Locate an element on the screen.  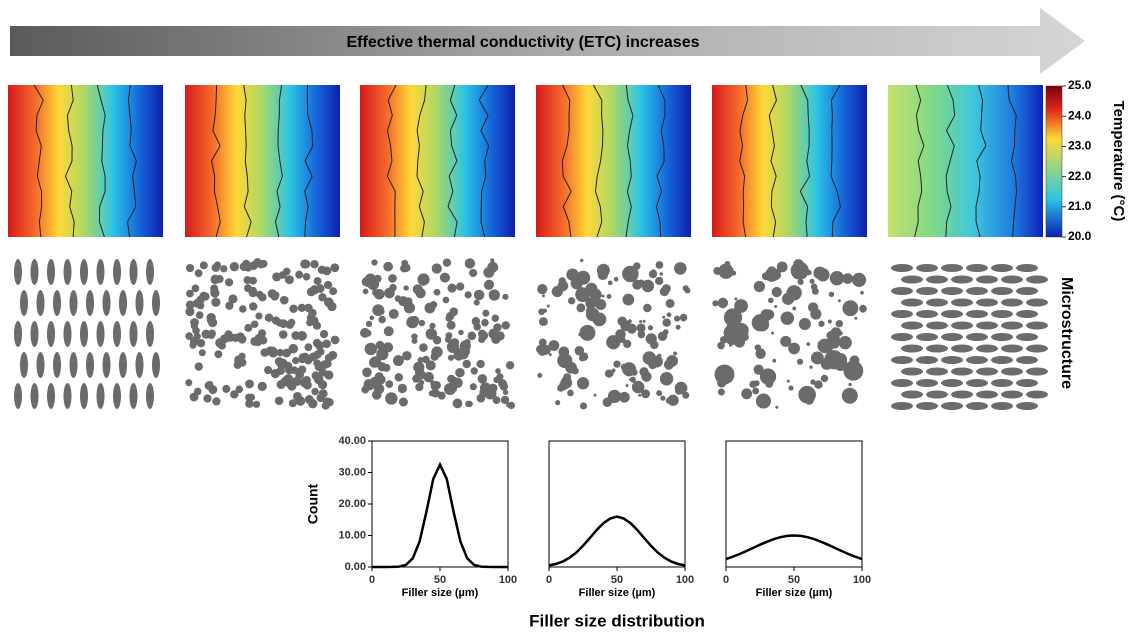
distribution-line is located at coordinates (794, 547).